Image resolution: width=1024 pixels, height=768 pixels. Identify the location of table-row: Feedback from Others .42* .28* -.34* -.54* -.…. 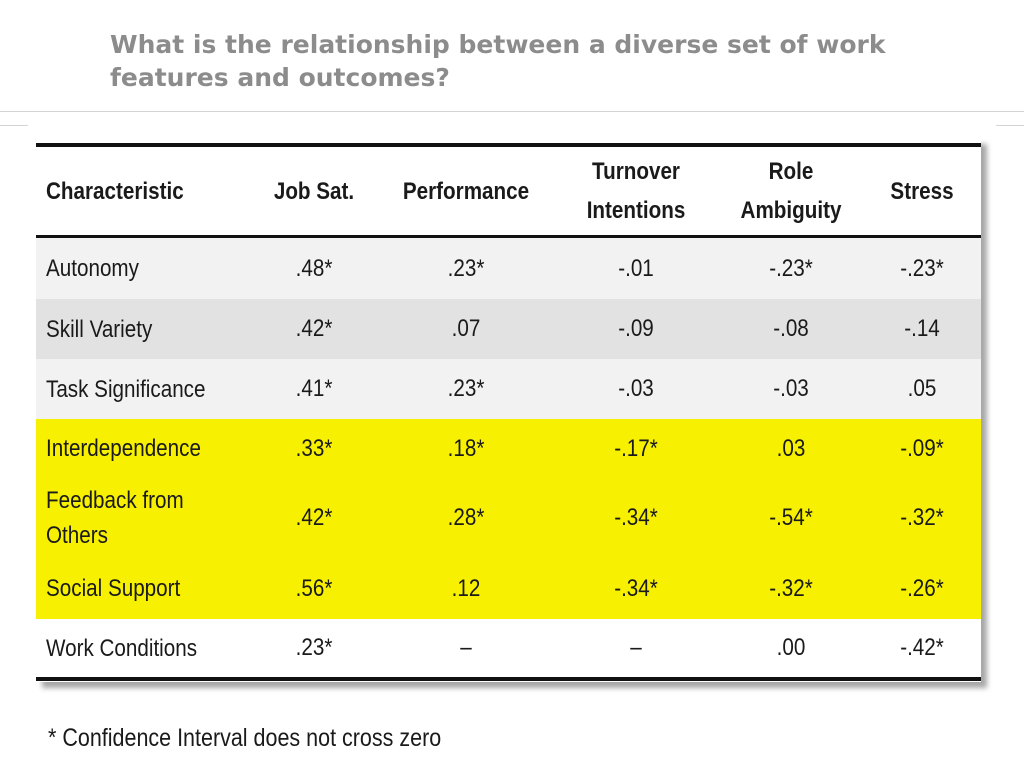
(508, 518).